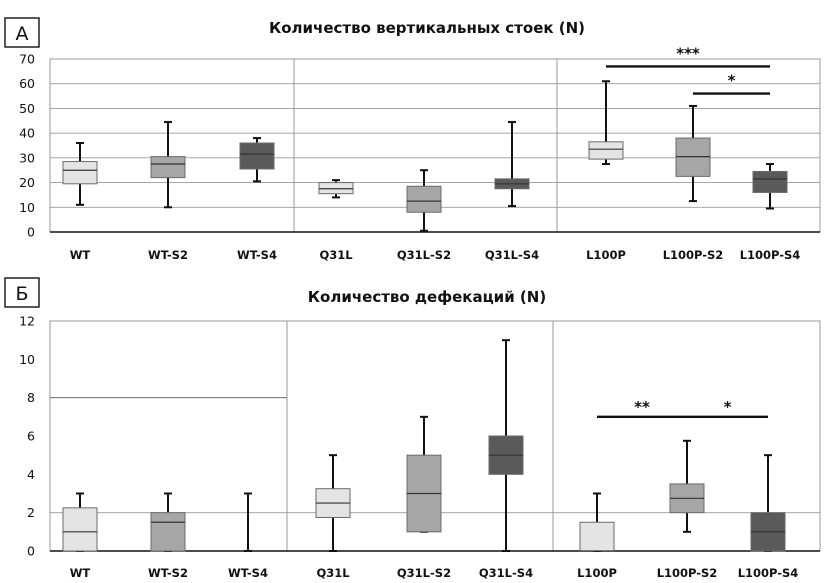 This screenshot has width=825, height=583. What do you see at coordinates (27, 83) in the screenshot?
I see `y-tick-label: 60` at bounding box center [27, 83].